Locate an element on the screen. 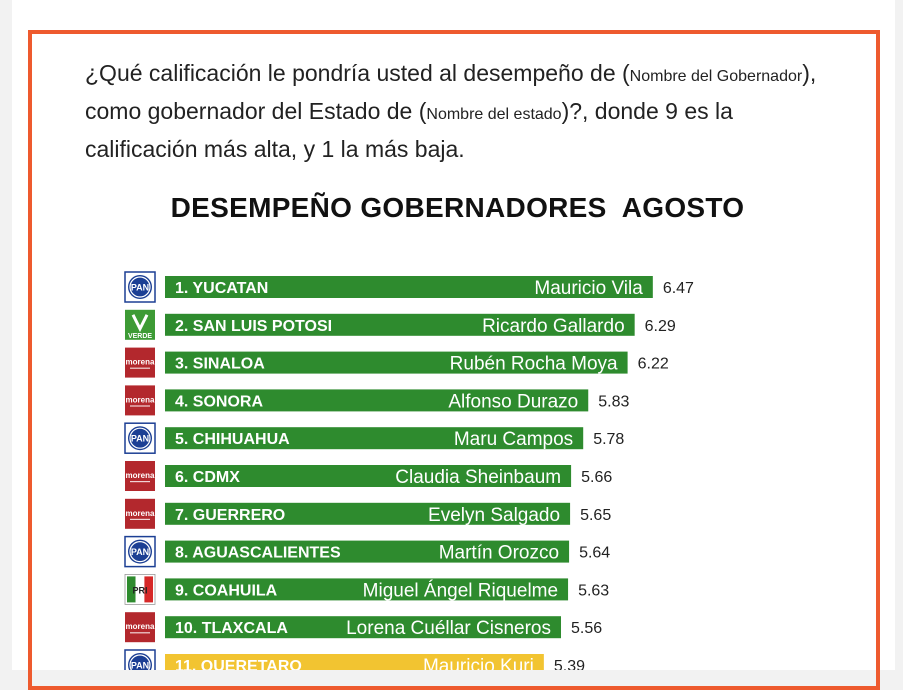 This screenshot has width=903, height=690. chart-row: PRI 9. COAHUILA Miguel Ángel Riquelme 5.63 is located at coordinates (366, 589).